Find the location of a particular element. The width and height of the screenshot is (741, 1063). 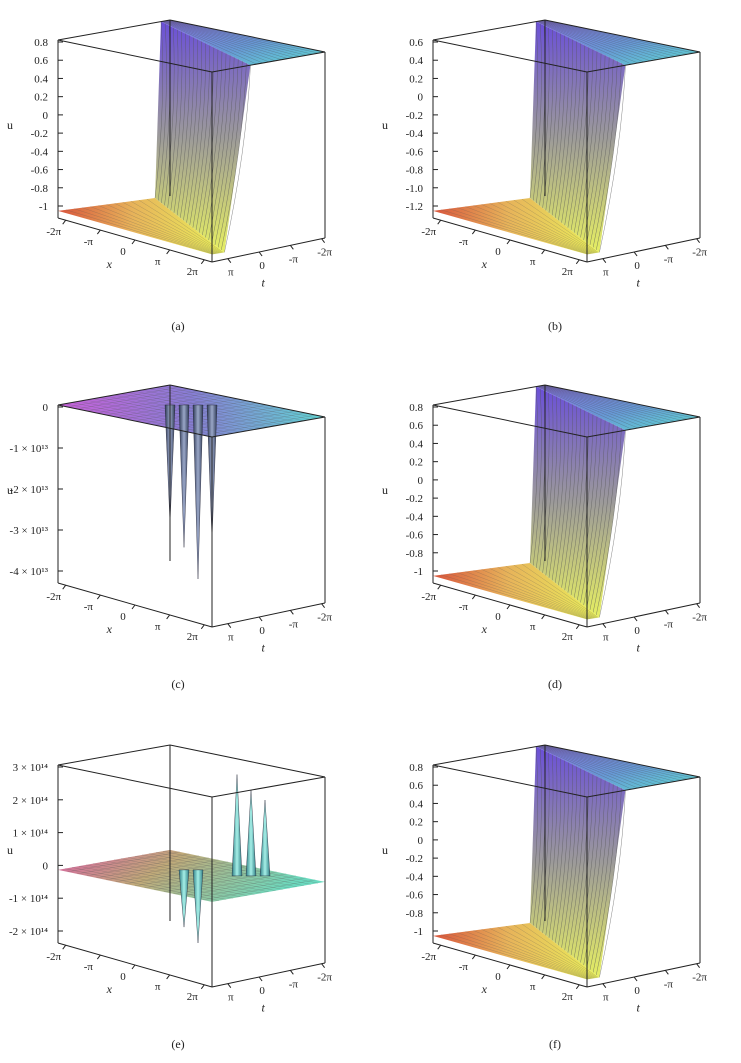

z-tick-label: 0.6 is located at coordinates (416, 43).